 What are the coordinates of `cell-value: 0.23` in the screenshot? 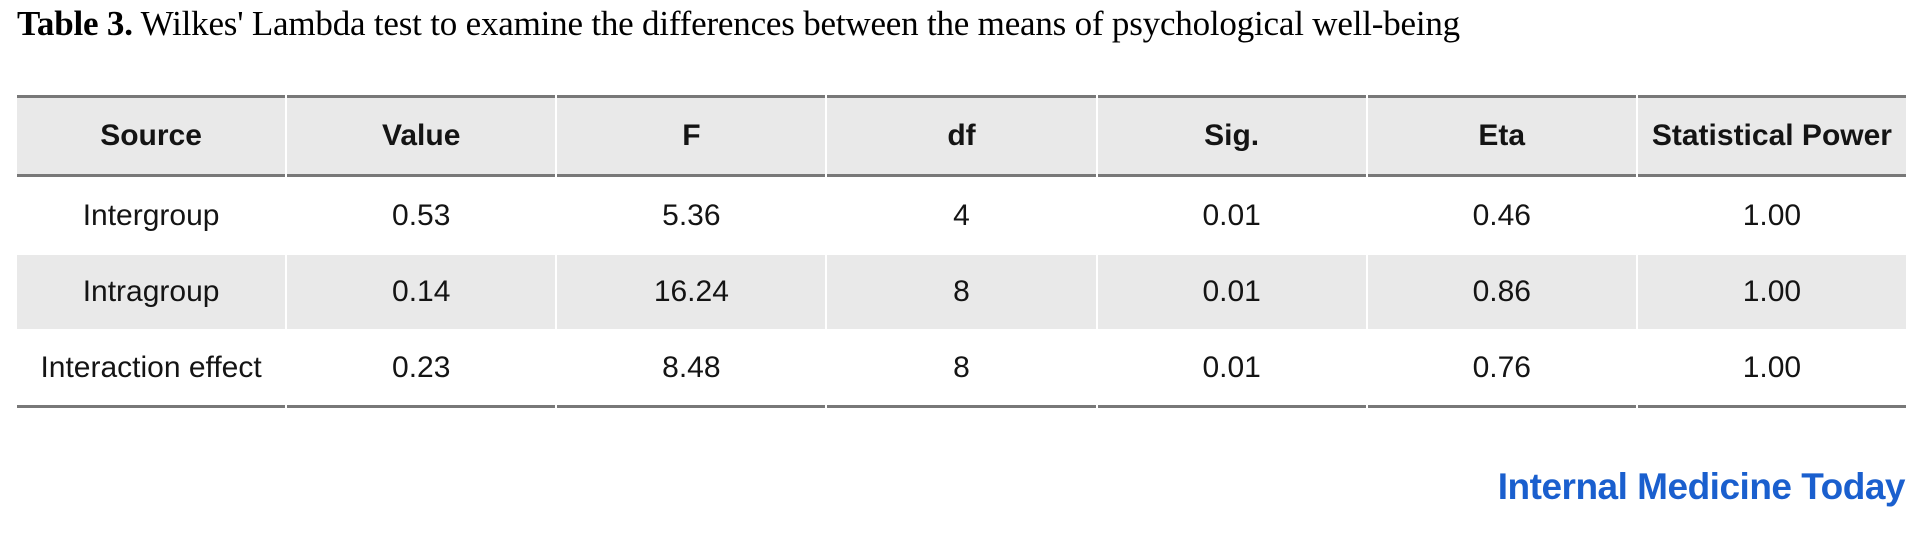 It's located at (421, 369).